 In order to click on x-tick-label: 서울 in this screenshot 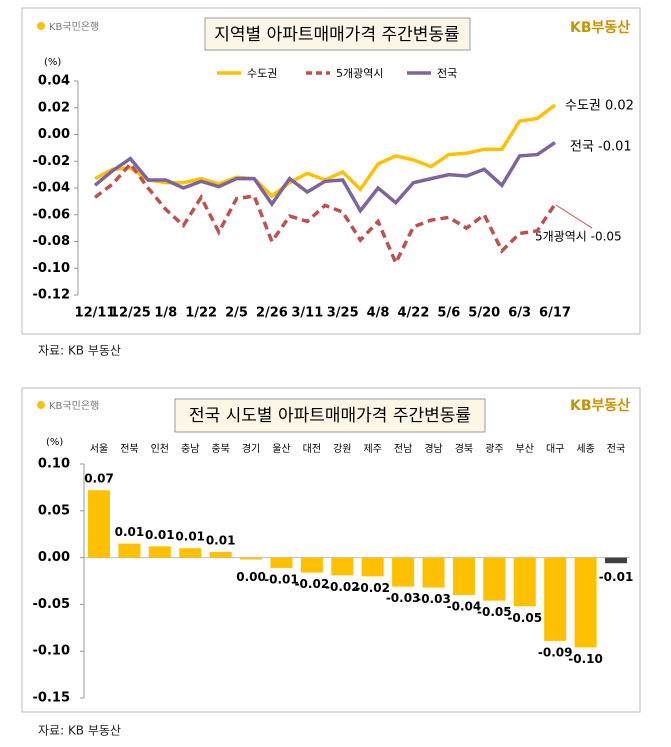, I will do `click(99, 449)`.